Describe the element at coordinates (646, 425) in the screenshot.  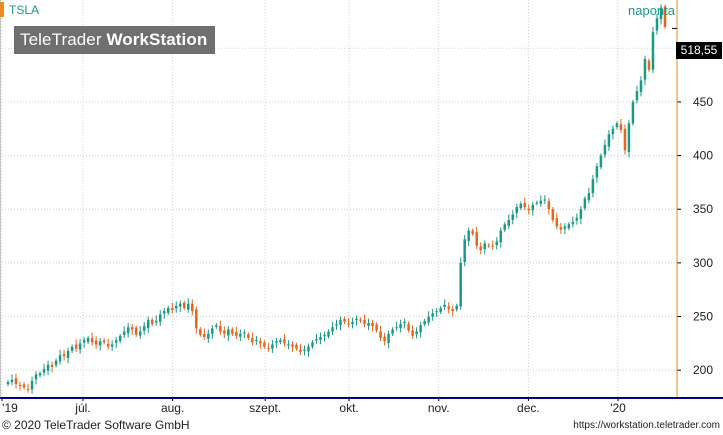
I see `source-url: https://workstation.teletrader.com` at that location.